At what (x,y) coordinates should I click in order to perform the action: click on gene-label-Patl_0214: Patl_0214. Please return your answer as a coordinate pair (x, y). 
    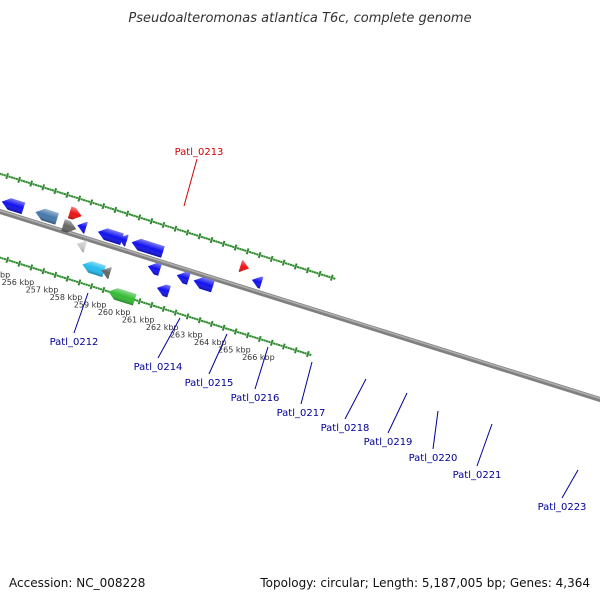
    Looking at the image, I should click on (158, 367).